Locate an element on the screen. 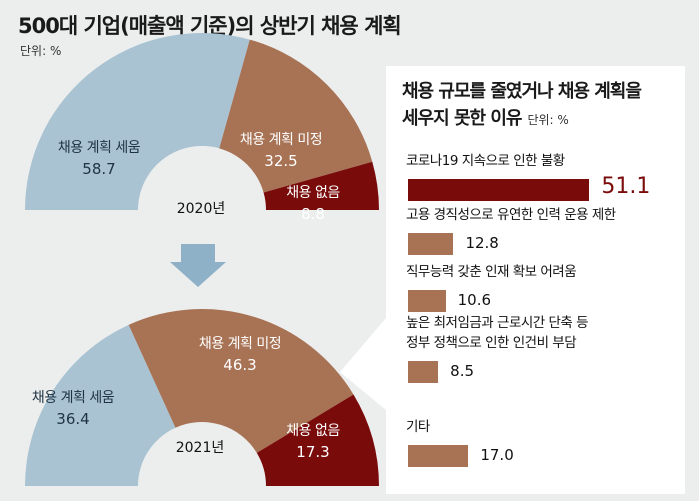 Image resolution: width=699 pixels, height=501 pixels. slice-value: 32.5 is located at coordinates (280, 161).